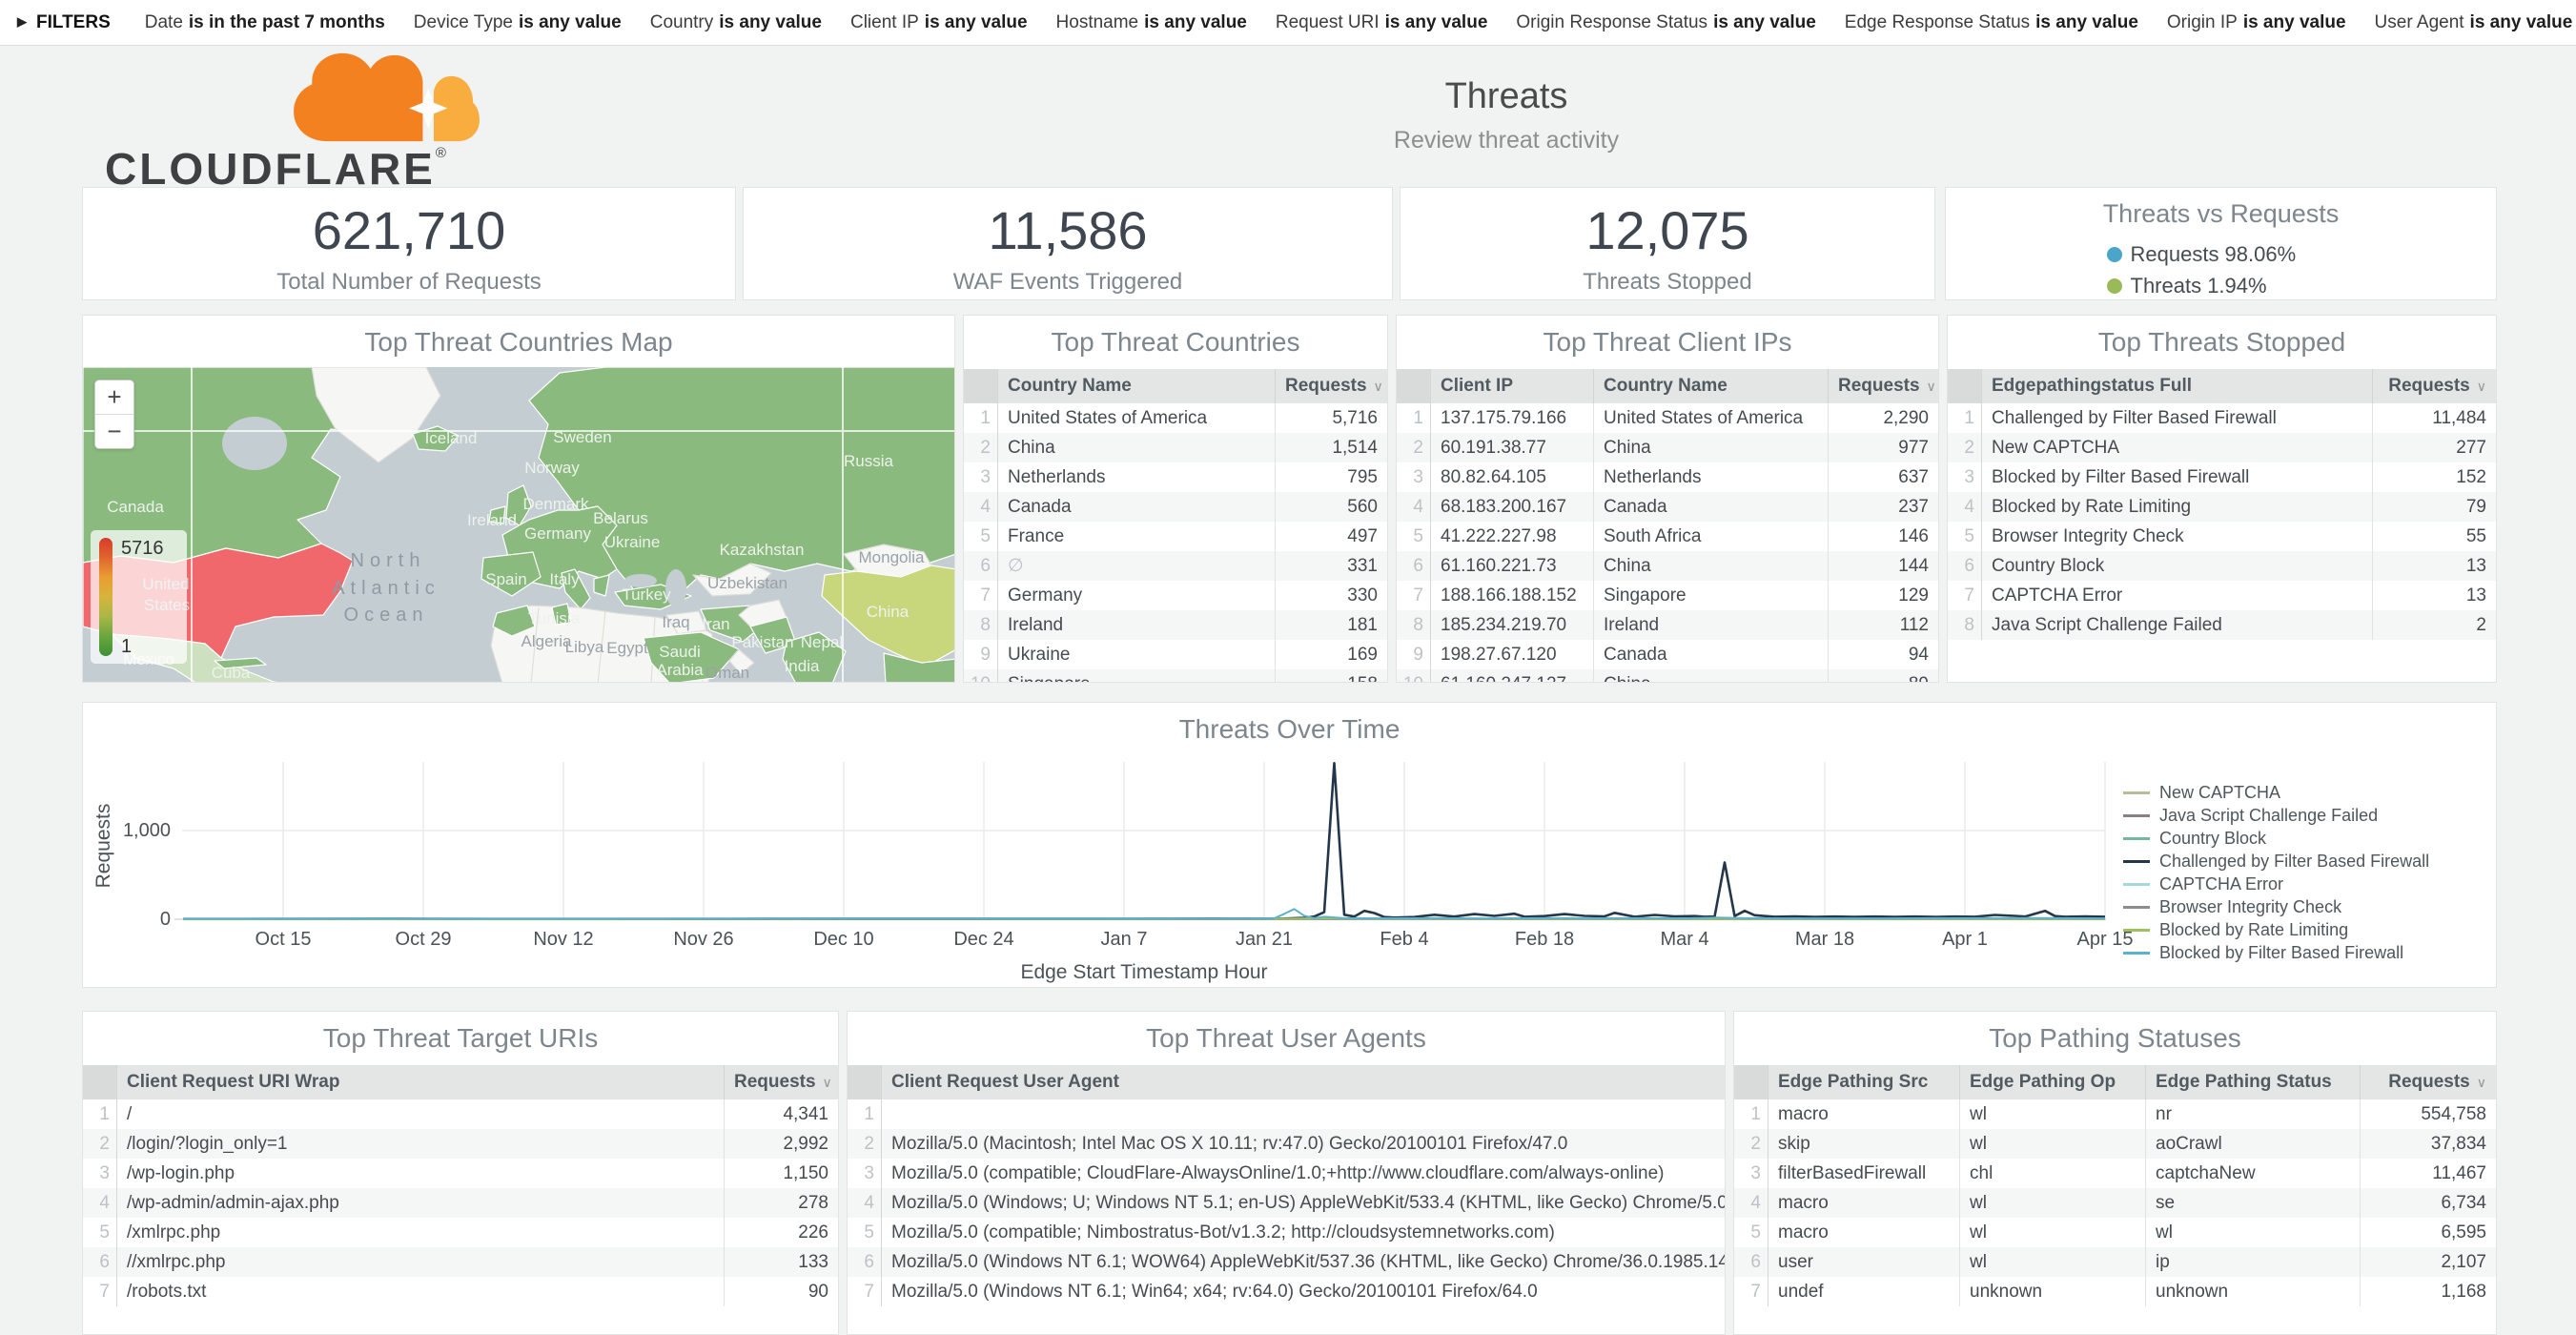  I want to click on title-block: Threats Review threat activity, so click(1506, 77).